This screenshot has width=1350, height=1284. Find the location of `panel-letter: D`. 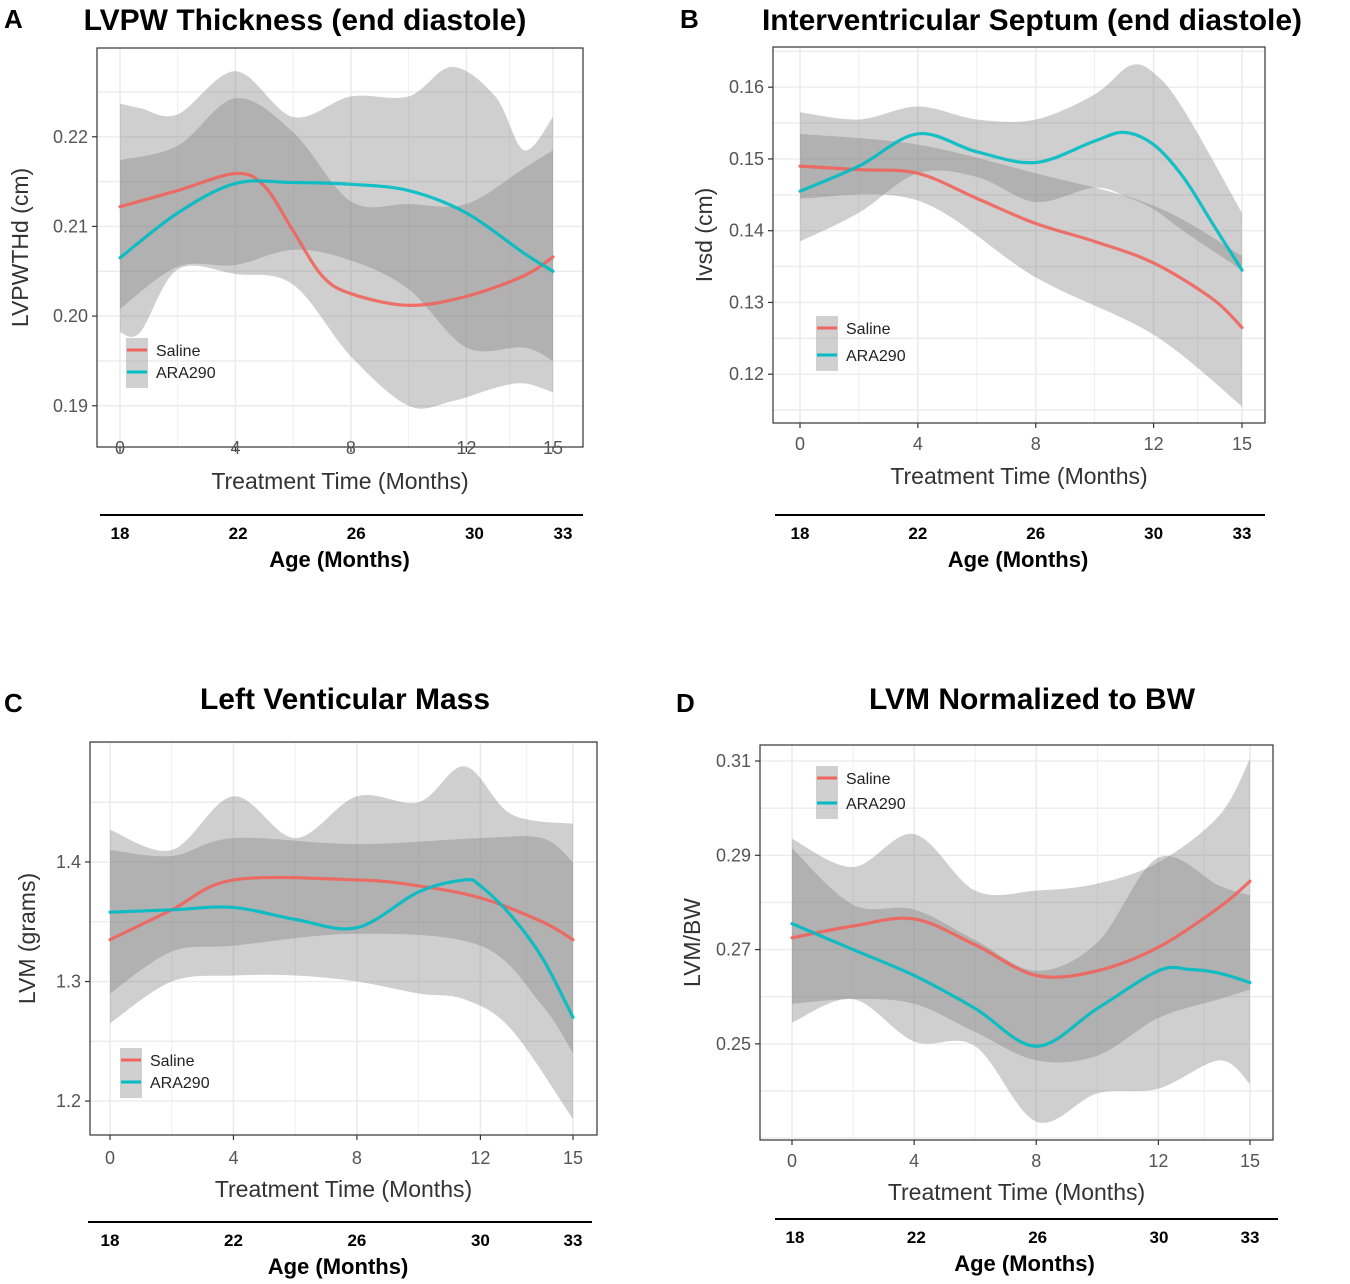

panel-letter: D is located at coordinates (685, 703).